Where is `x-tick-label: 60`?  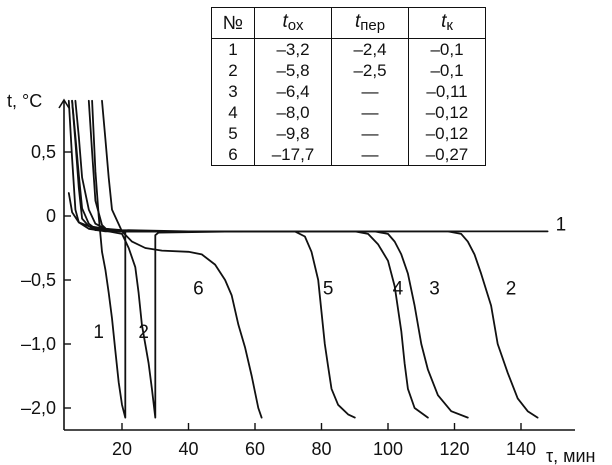
x-tick-label: 60 is located at coordinates (255, 449).